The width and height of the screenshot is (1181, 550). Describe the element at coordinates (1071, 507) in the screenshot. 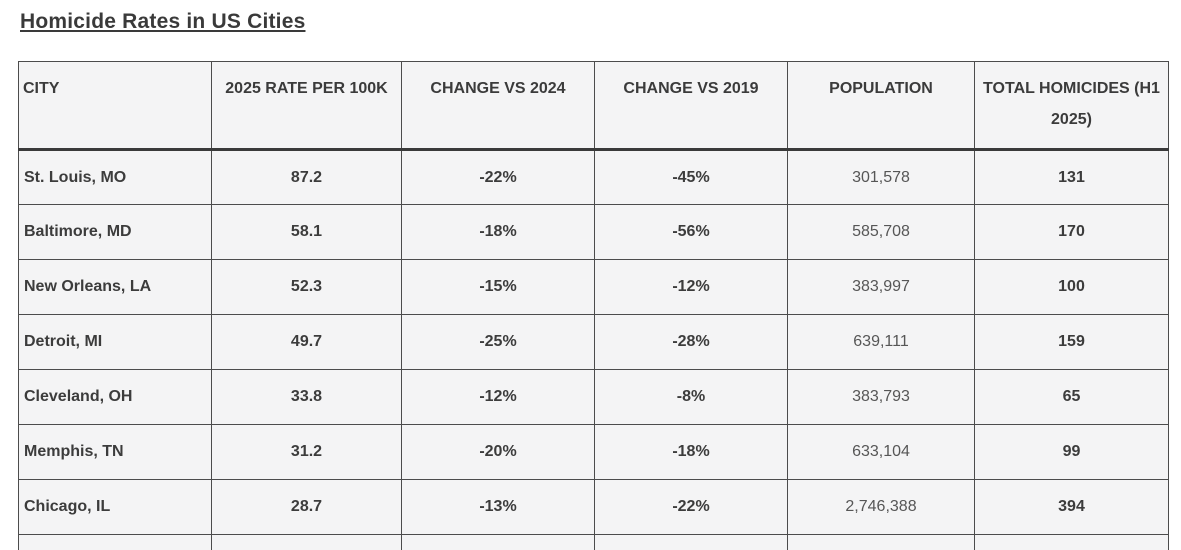

I see `cell-total-homicides: 394` at that location.